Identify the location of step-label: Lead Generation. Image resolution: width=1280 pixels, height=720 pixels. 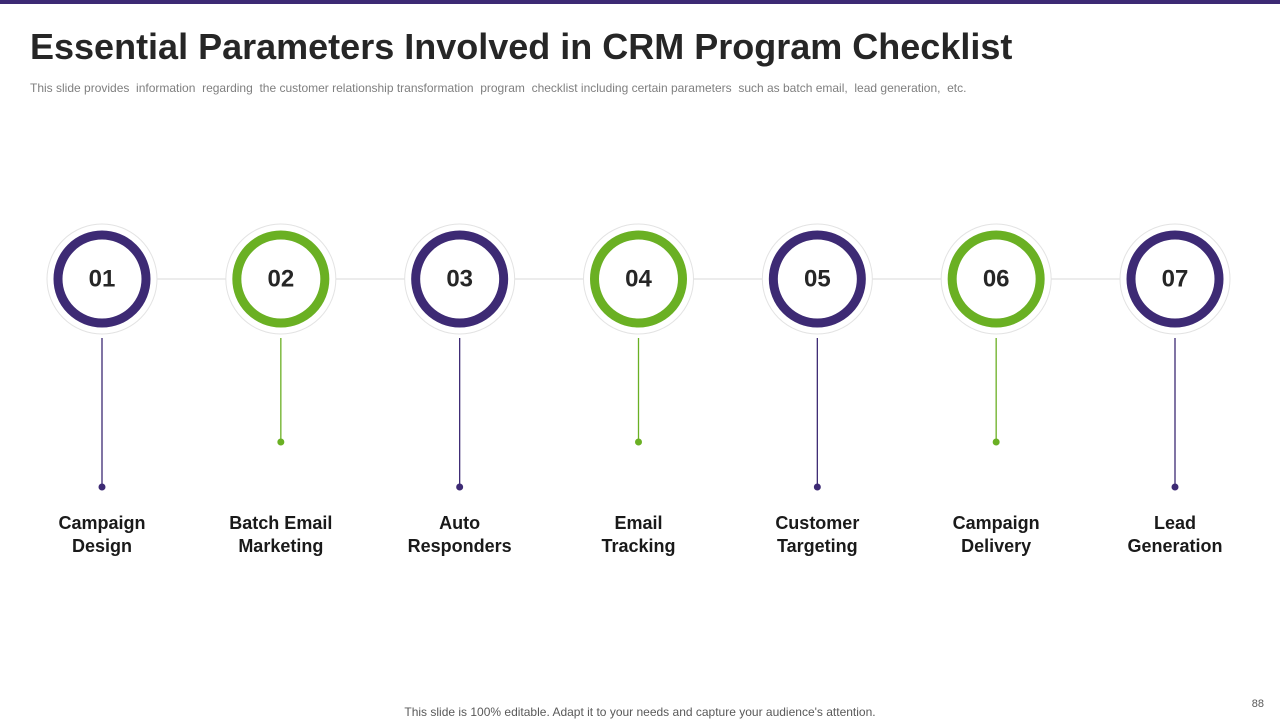
(1175, 534).